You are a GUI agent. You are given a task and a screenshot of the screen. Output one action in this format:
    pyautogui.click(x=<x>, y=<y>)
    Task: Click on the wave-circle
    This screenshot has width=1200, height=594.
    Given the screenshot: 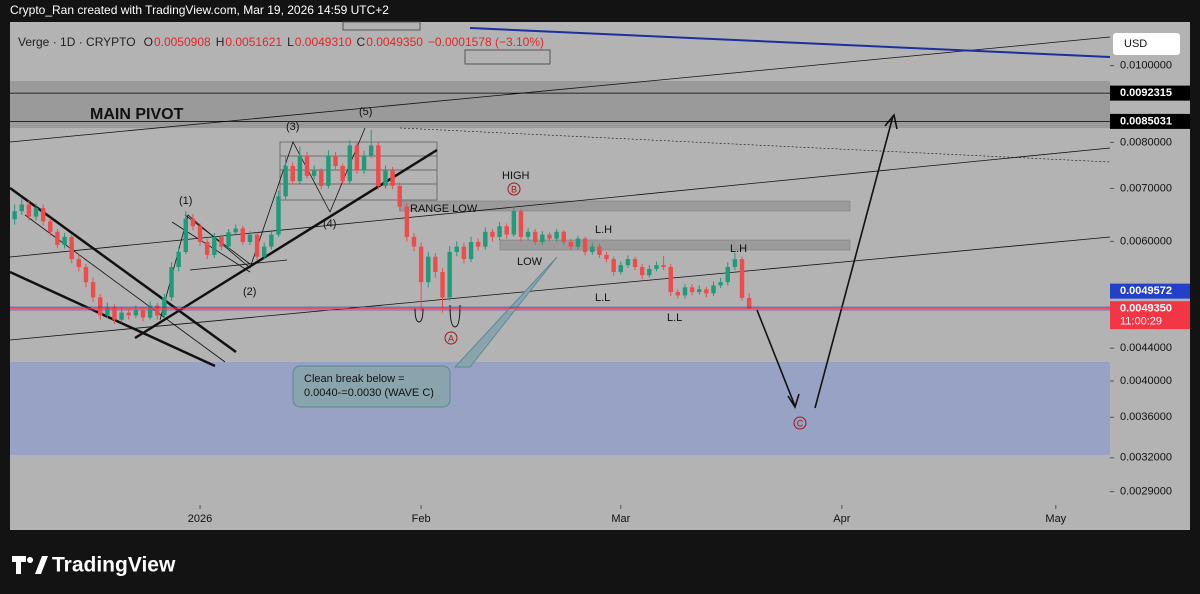 What is the action you would take?
    pyautogui.click(x=514, y=189)
    